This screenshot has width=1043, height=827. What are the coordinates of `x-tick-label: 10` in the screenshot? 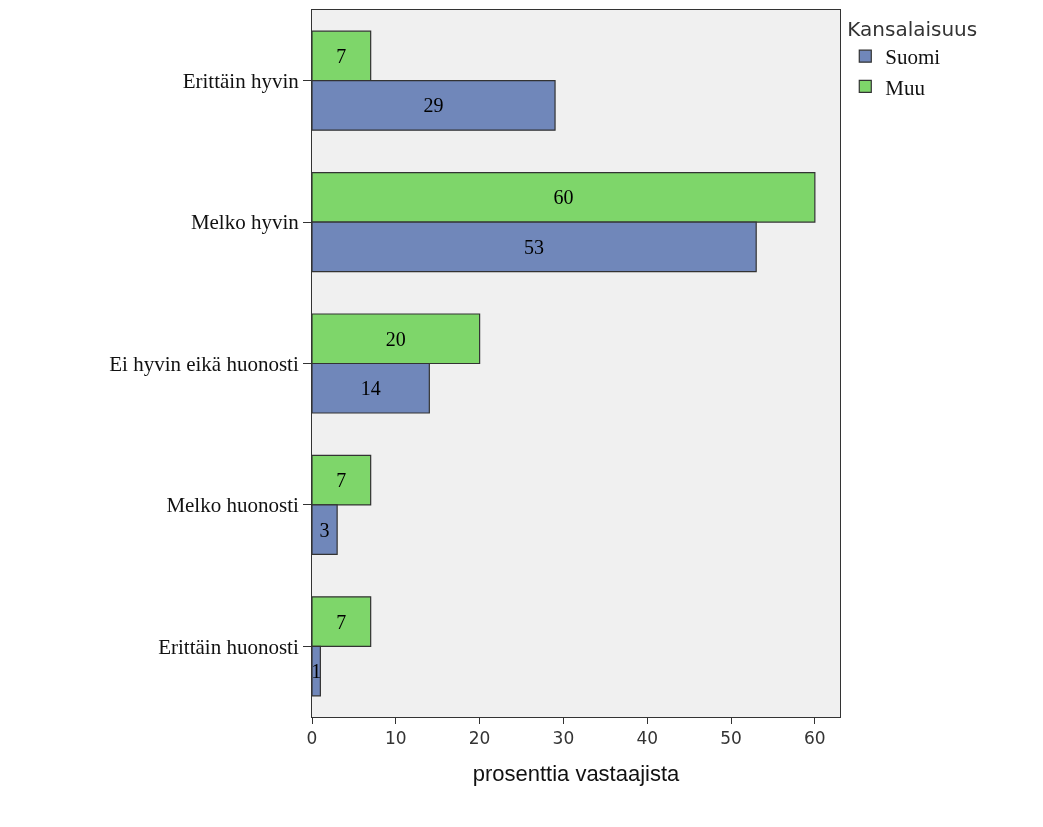 It's located at (395, 738).